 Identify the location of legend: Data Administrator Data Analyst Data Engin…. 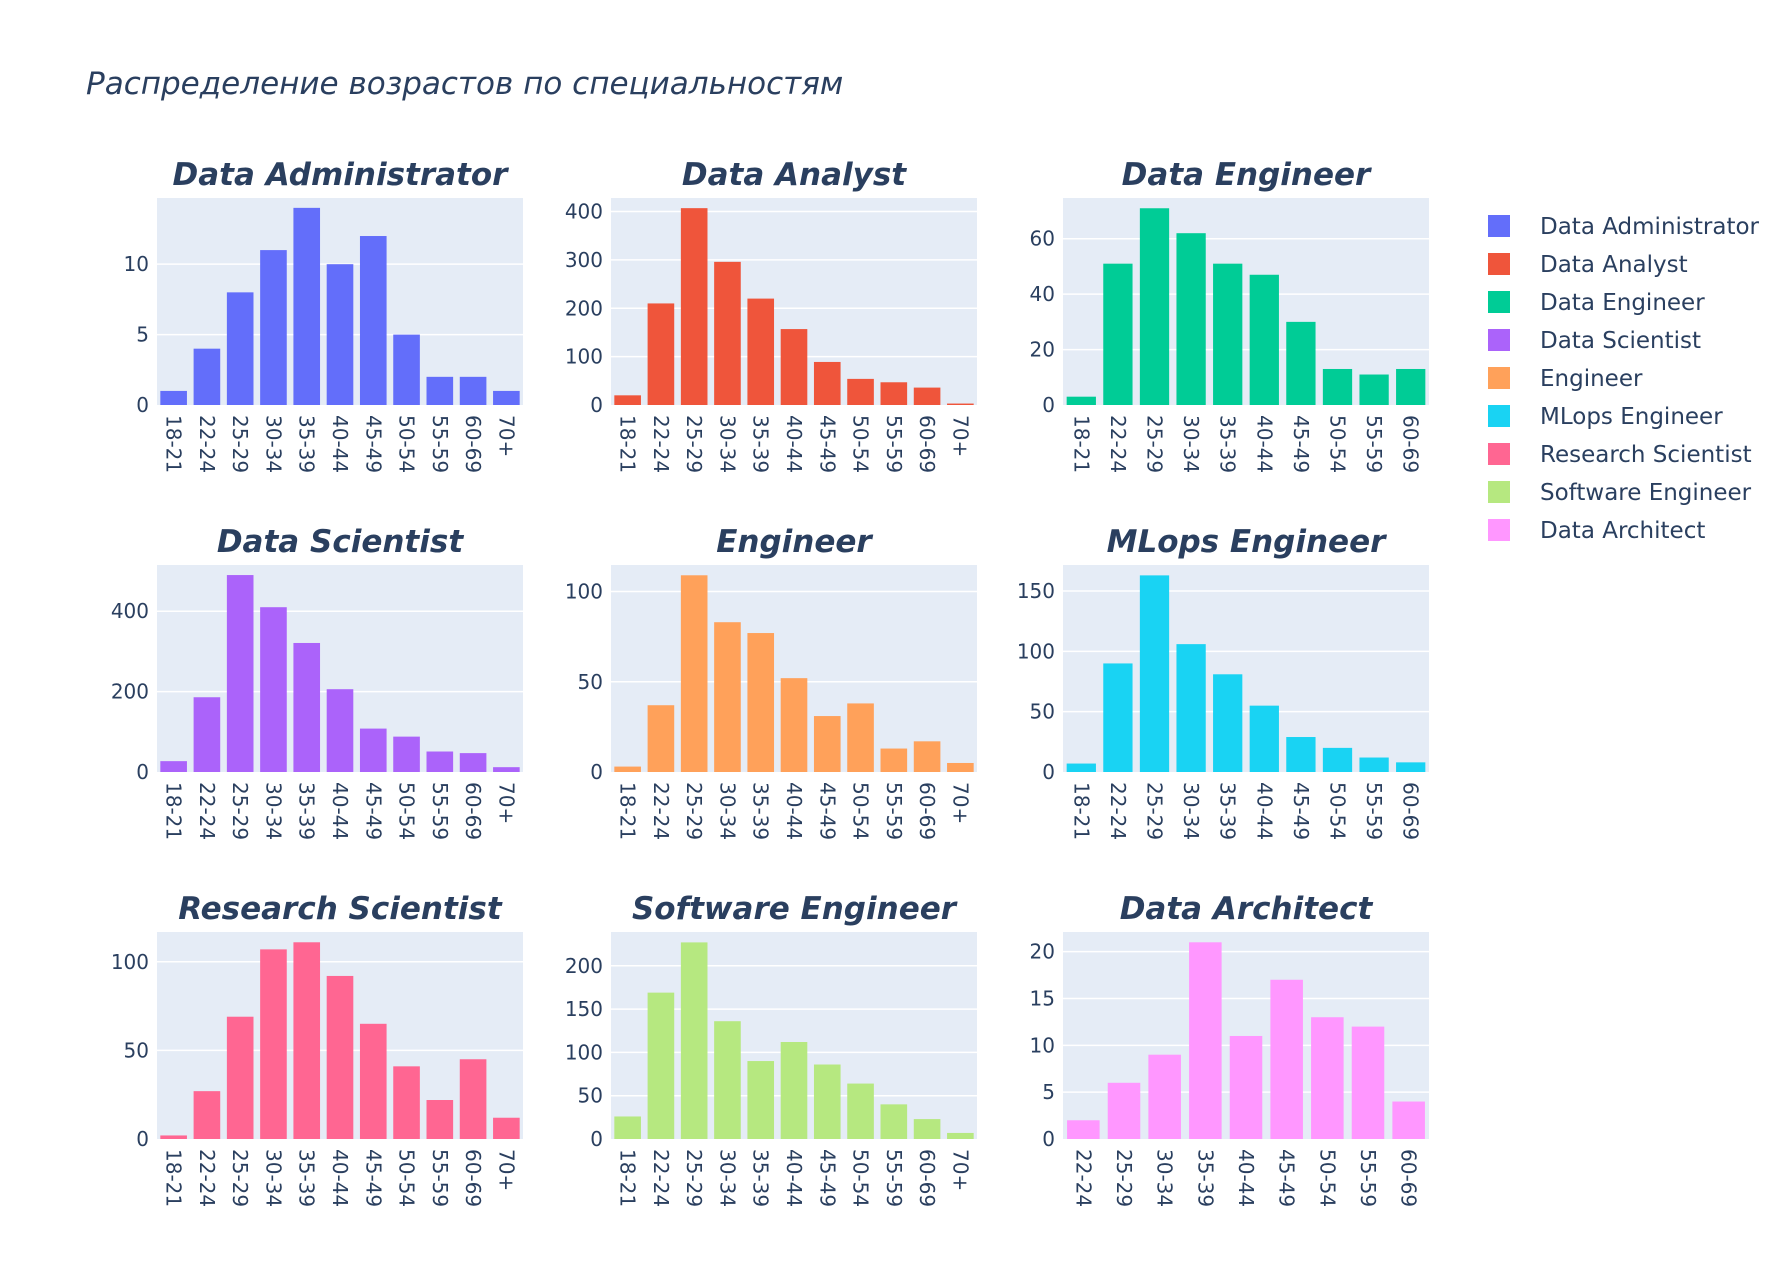
(1624, 379).